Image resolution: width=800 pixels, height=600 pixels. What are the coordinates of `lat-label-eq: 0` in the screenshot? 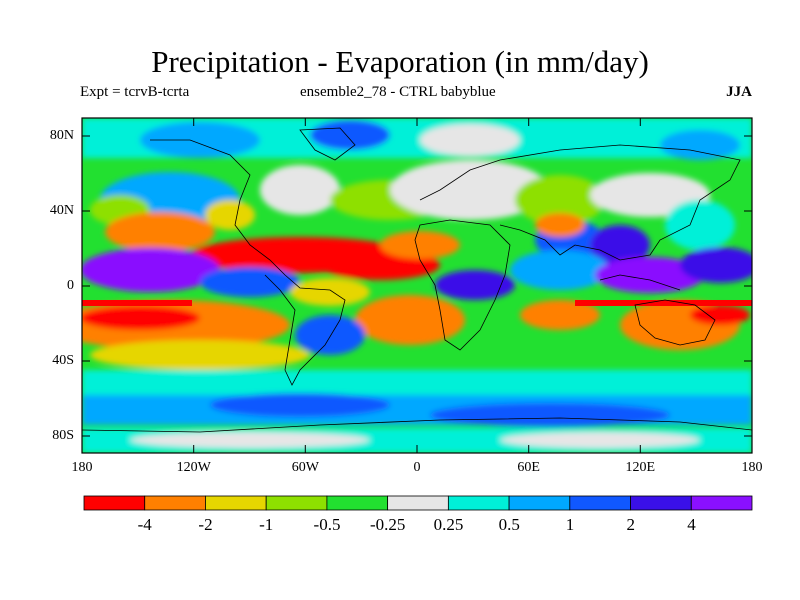 It's located at (70, 285).